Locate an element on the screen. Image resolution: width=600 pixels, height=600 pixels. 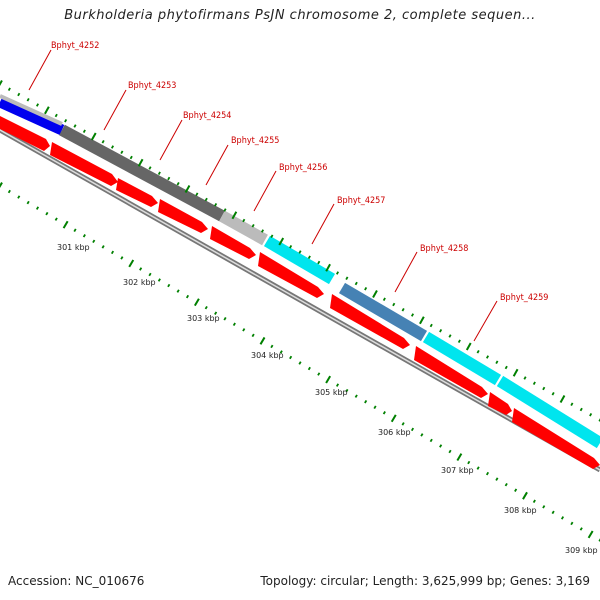
gene-label: Bphyt_4254 is located at coordinates (207, 116).